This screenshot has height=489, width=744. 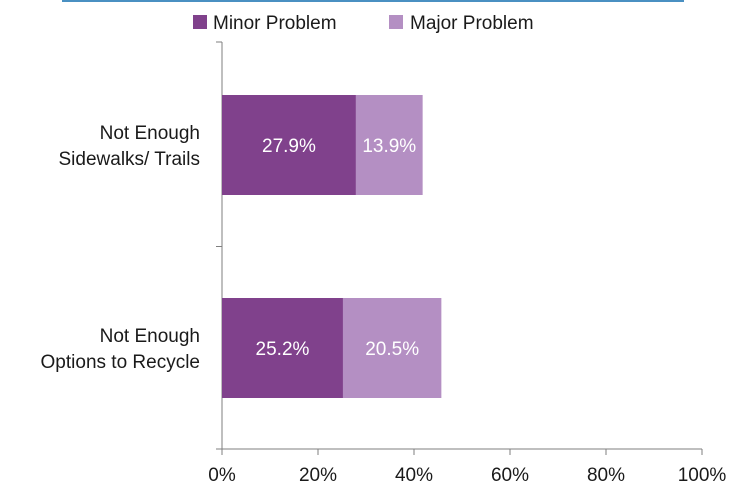 I want to click on category-label-line: Sidewalks/ Trails, so click(x=130, y=159).